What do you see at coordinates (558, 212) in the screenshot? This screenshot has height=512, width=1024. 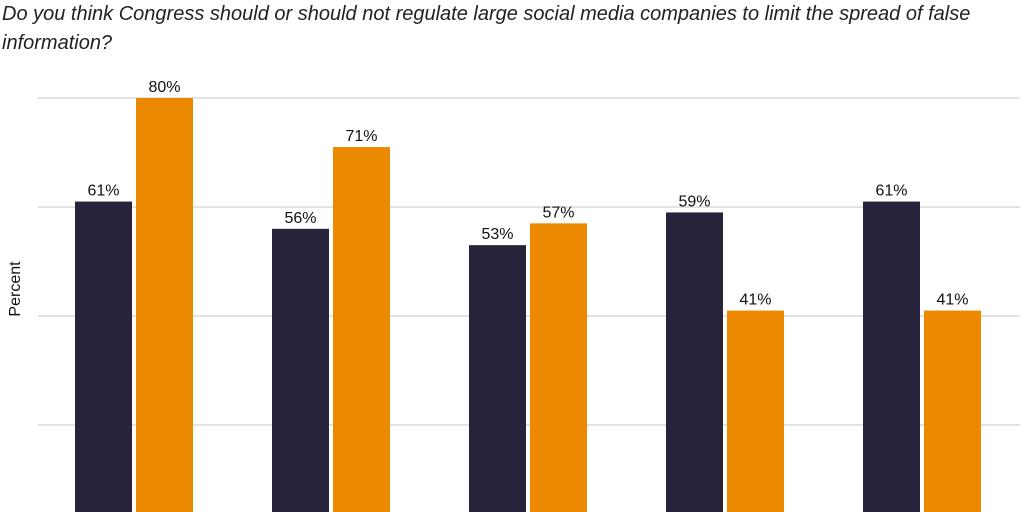 I see `bar-value-label: 57%` at bounding box center [558, 212].